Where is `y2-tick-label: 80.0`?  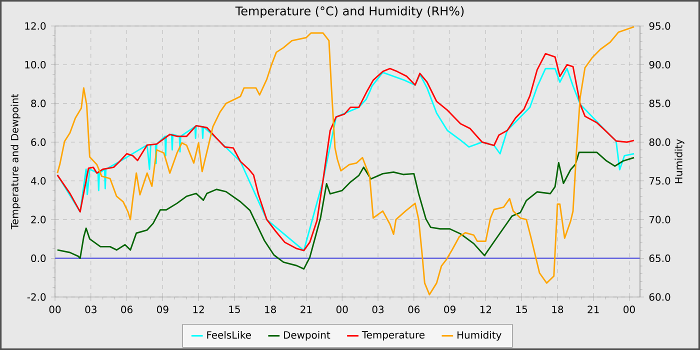
y2-tick-label: 80.0 is located at coordinates (659, 142).